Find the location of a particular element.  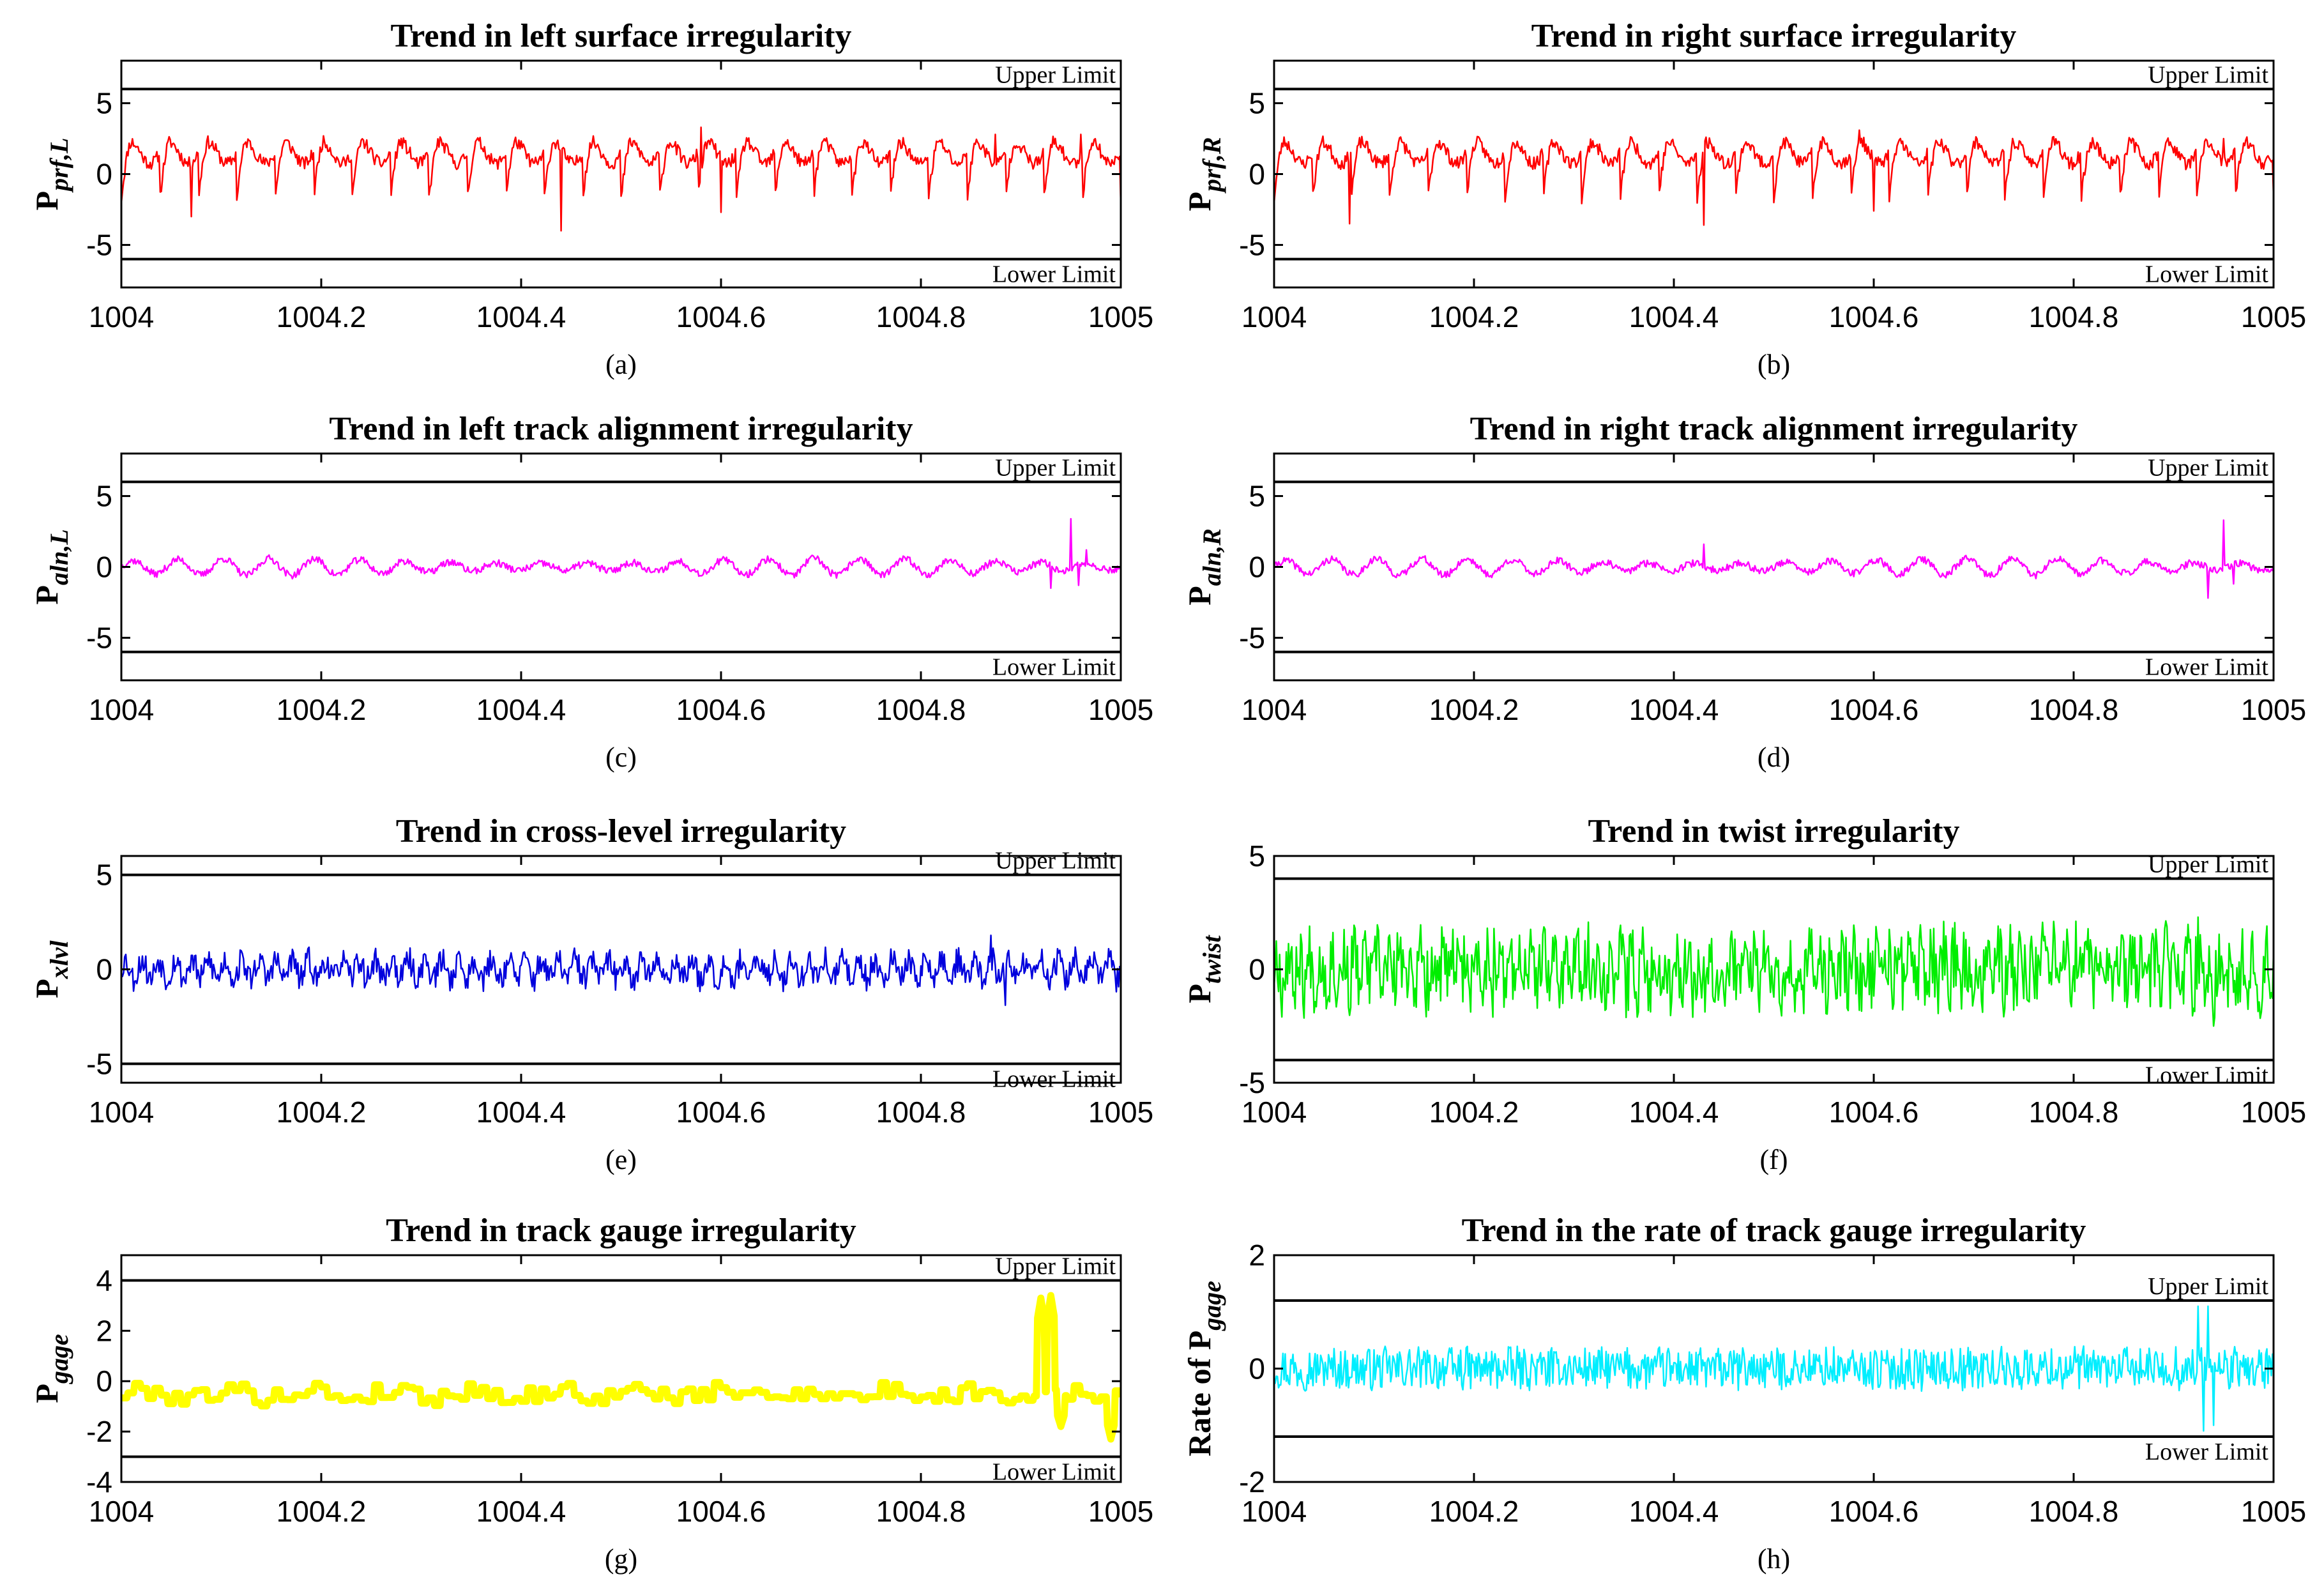

chart-title: Trend in left surface irregularity is located at coordinates (620, 36).